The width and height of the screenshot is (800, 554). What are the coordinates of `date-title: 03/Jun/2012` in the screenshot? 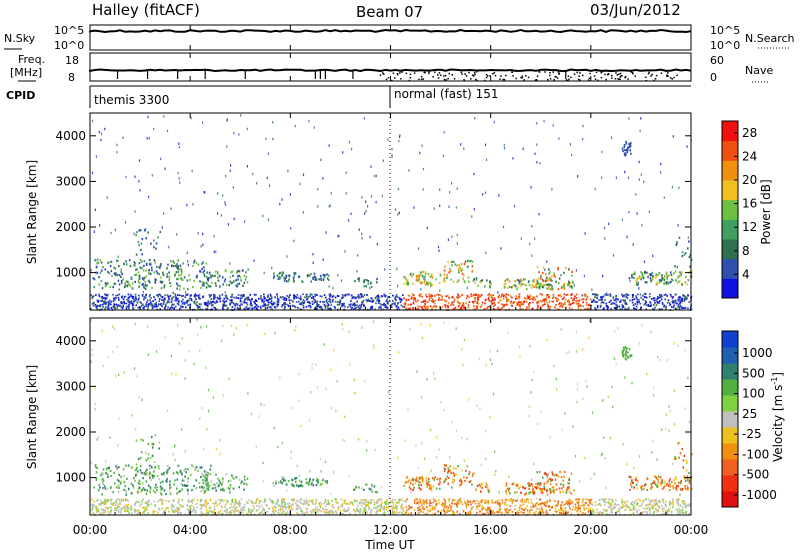 It's located at (635, 10).